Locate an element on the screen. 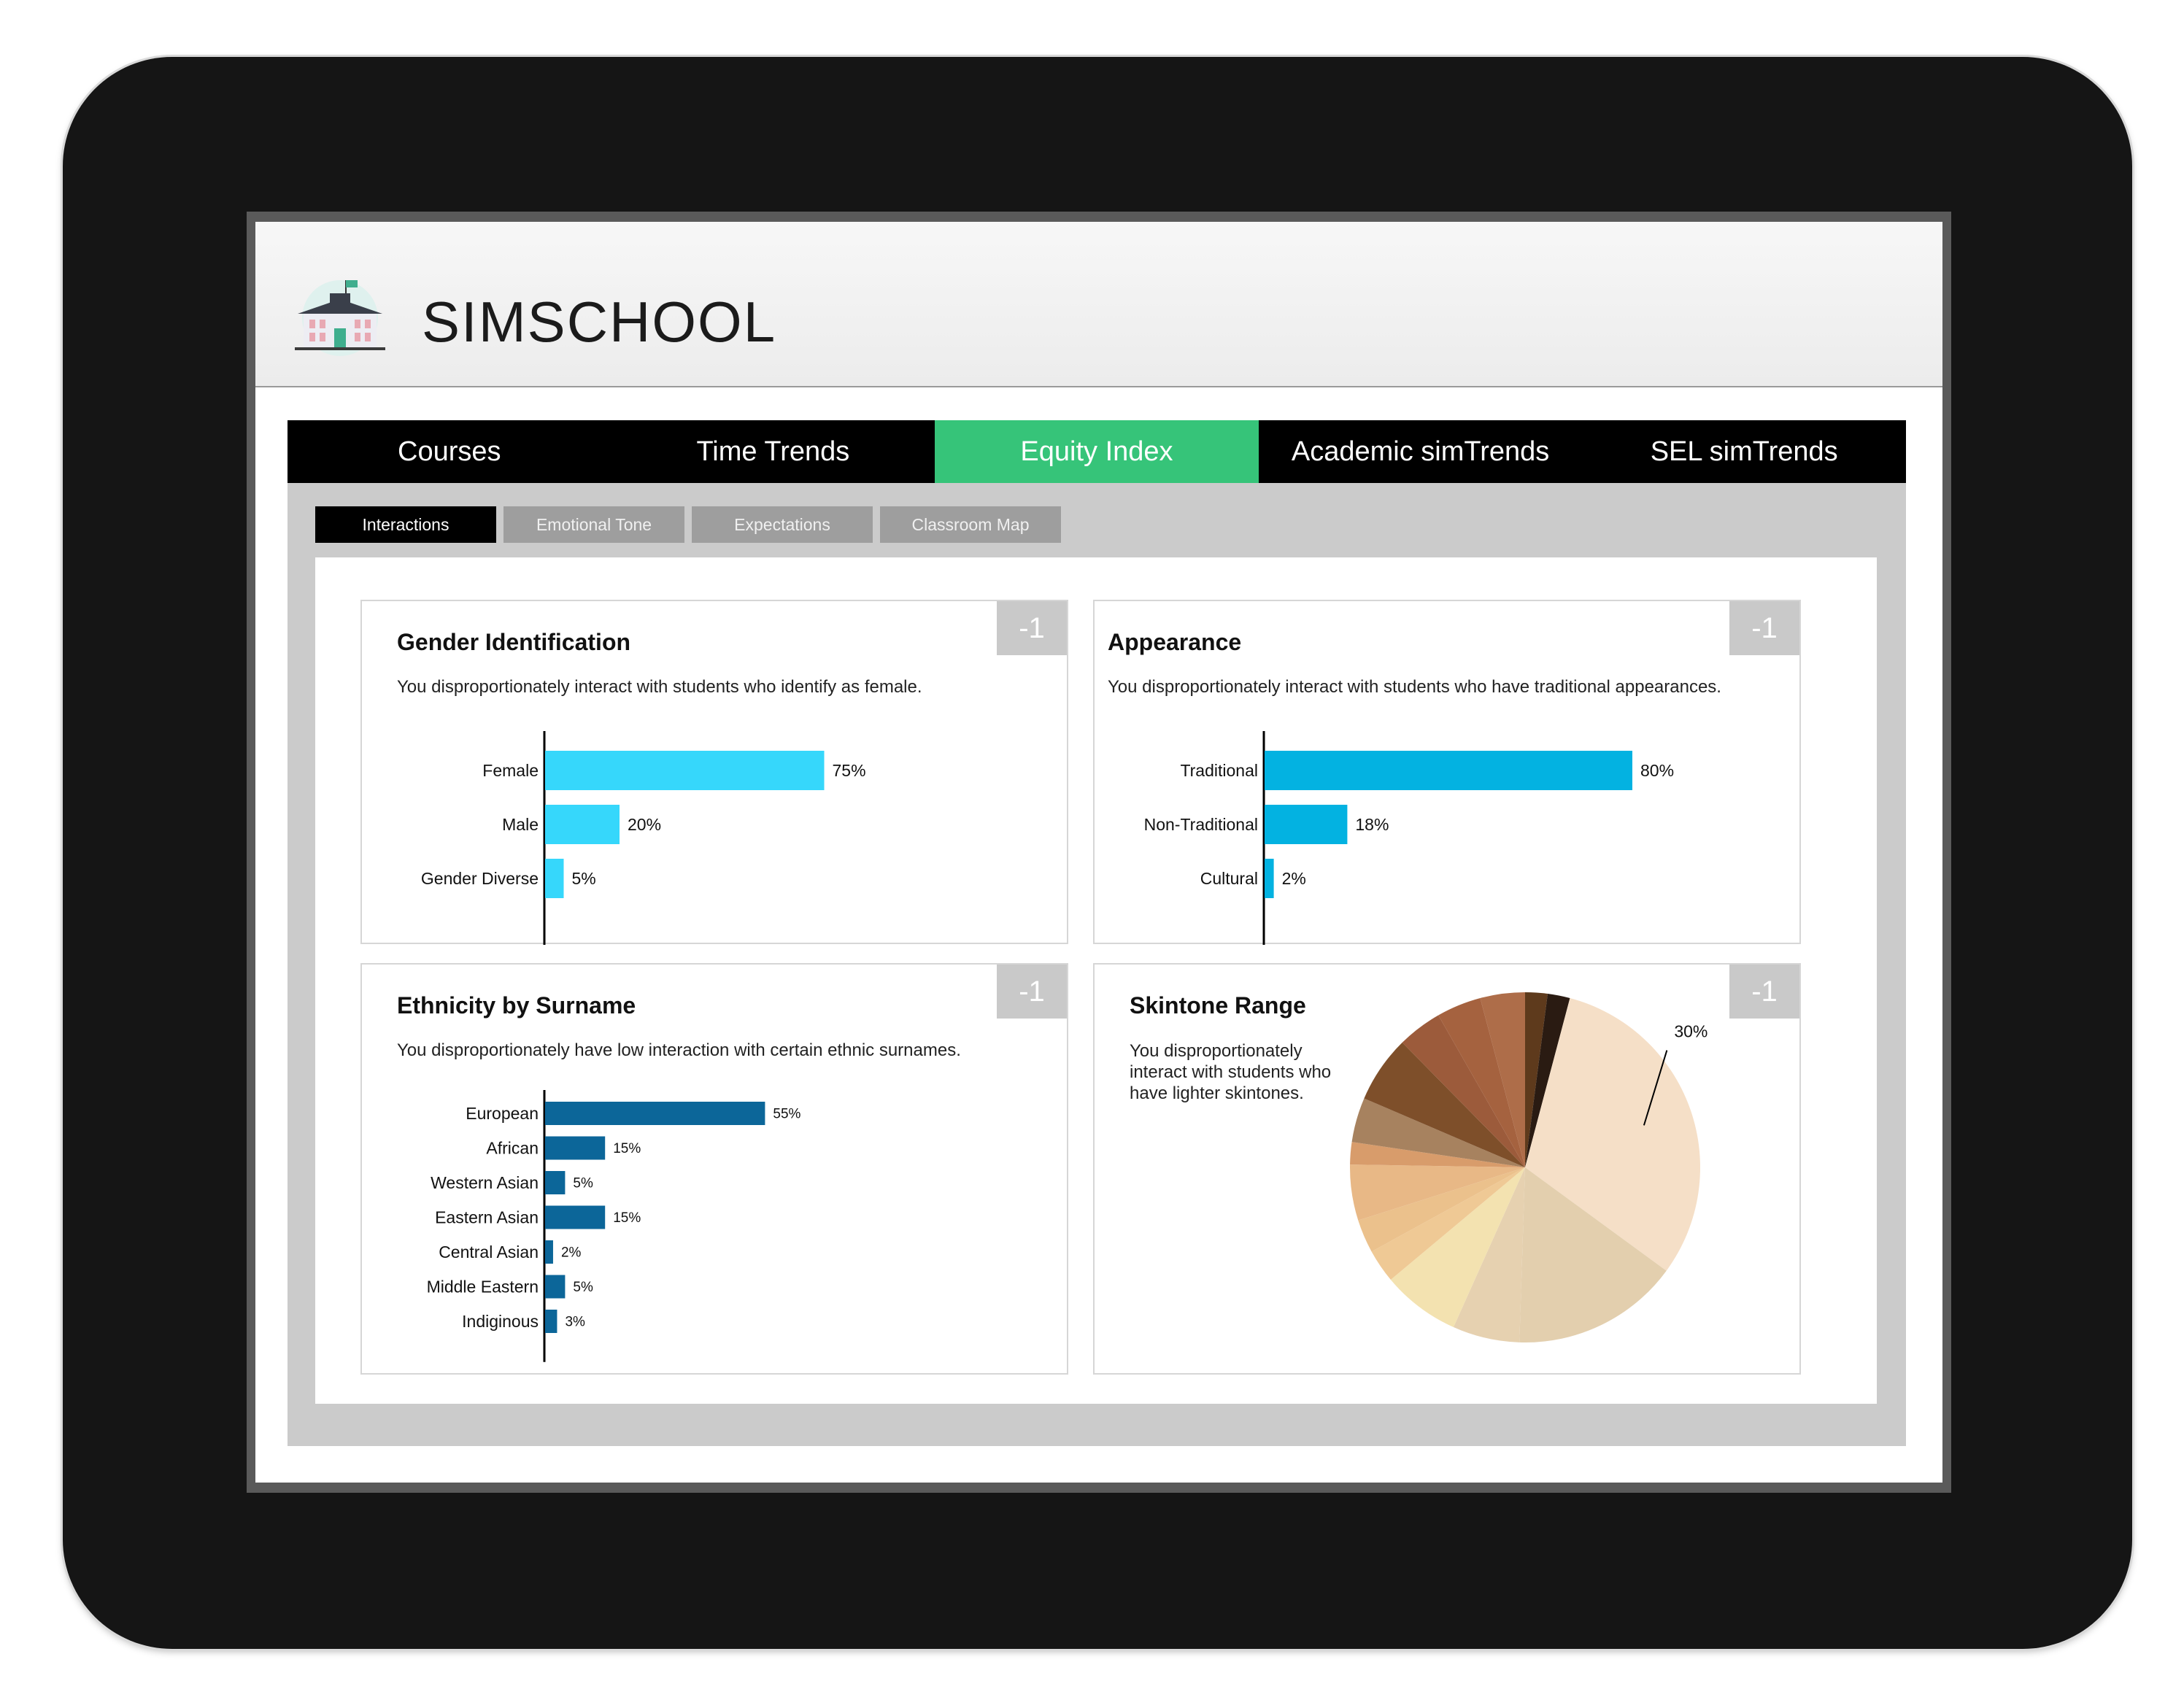 Image resolution: width=2184 pixels, height=1708 pixels. category-label: African is located at coordinates (512, 1149).